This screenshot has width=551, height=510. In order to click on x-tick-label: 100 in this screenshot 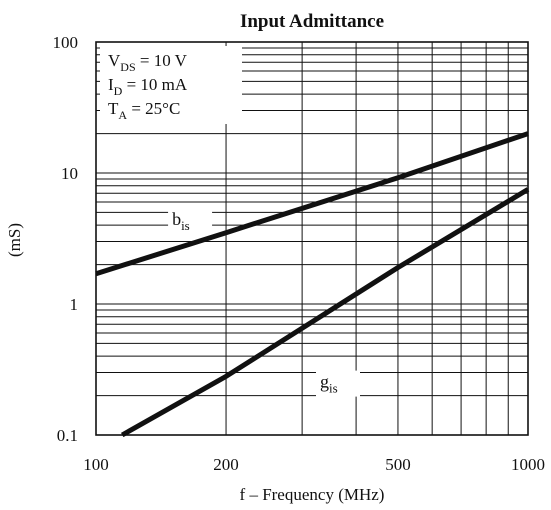, I will do `click(96, 464)`.